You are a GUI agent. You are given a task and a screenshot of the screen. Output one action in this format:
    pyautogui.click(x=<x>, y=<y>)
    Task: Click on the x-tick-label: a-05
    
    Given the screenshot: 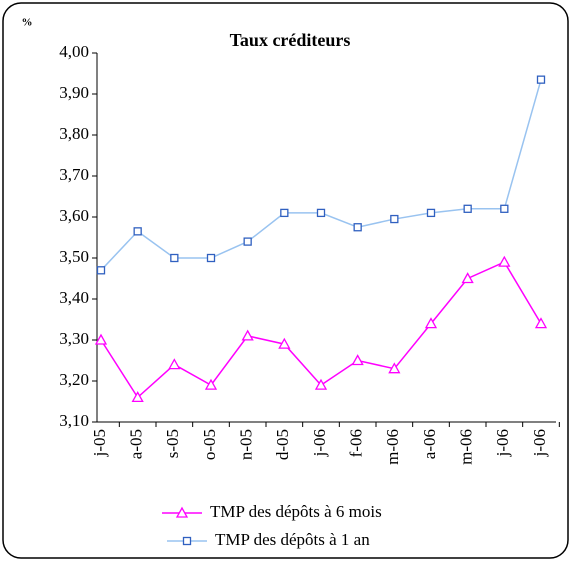 What is the action you would take?
    pyautogui.click(x=136, y=444)
    